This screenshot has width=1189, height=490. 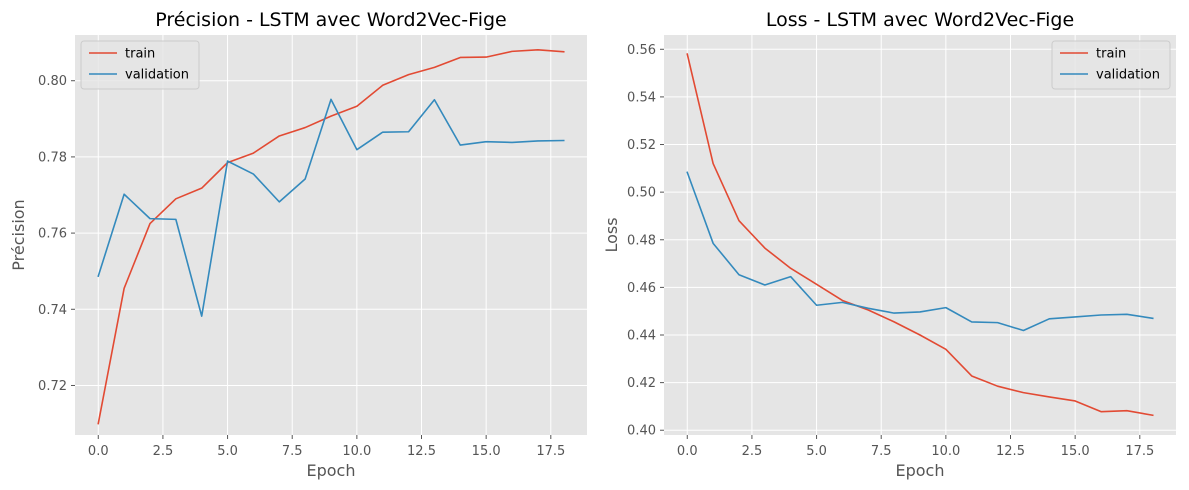 What do you see at coordinates (641, 336) in the screenshot?
I see `y-tick-label: 0.44` at bounding box center [641, 336].